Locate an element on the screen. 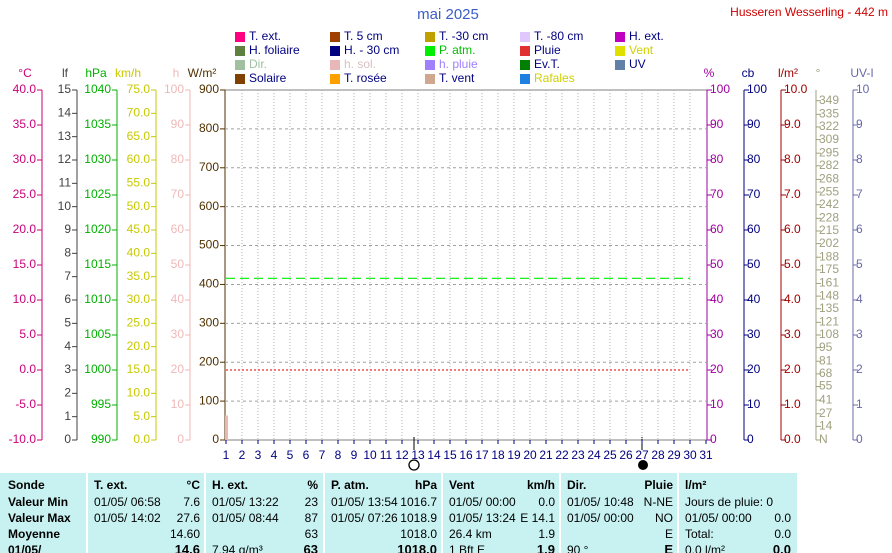 The image size is (892, 553). table-value: 7.6 is located at coordinates (191, 502).